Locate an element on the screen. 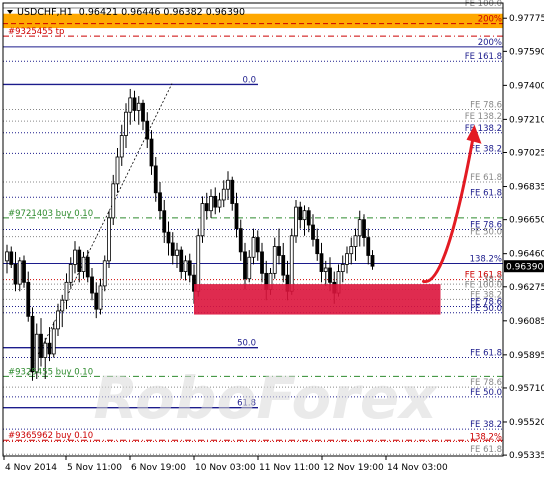 The width and height of the screenshot is (544, 481). level-label: #9365962 buy 0.10 is located at coordinates (50, 436).